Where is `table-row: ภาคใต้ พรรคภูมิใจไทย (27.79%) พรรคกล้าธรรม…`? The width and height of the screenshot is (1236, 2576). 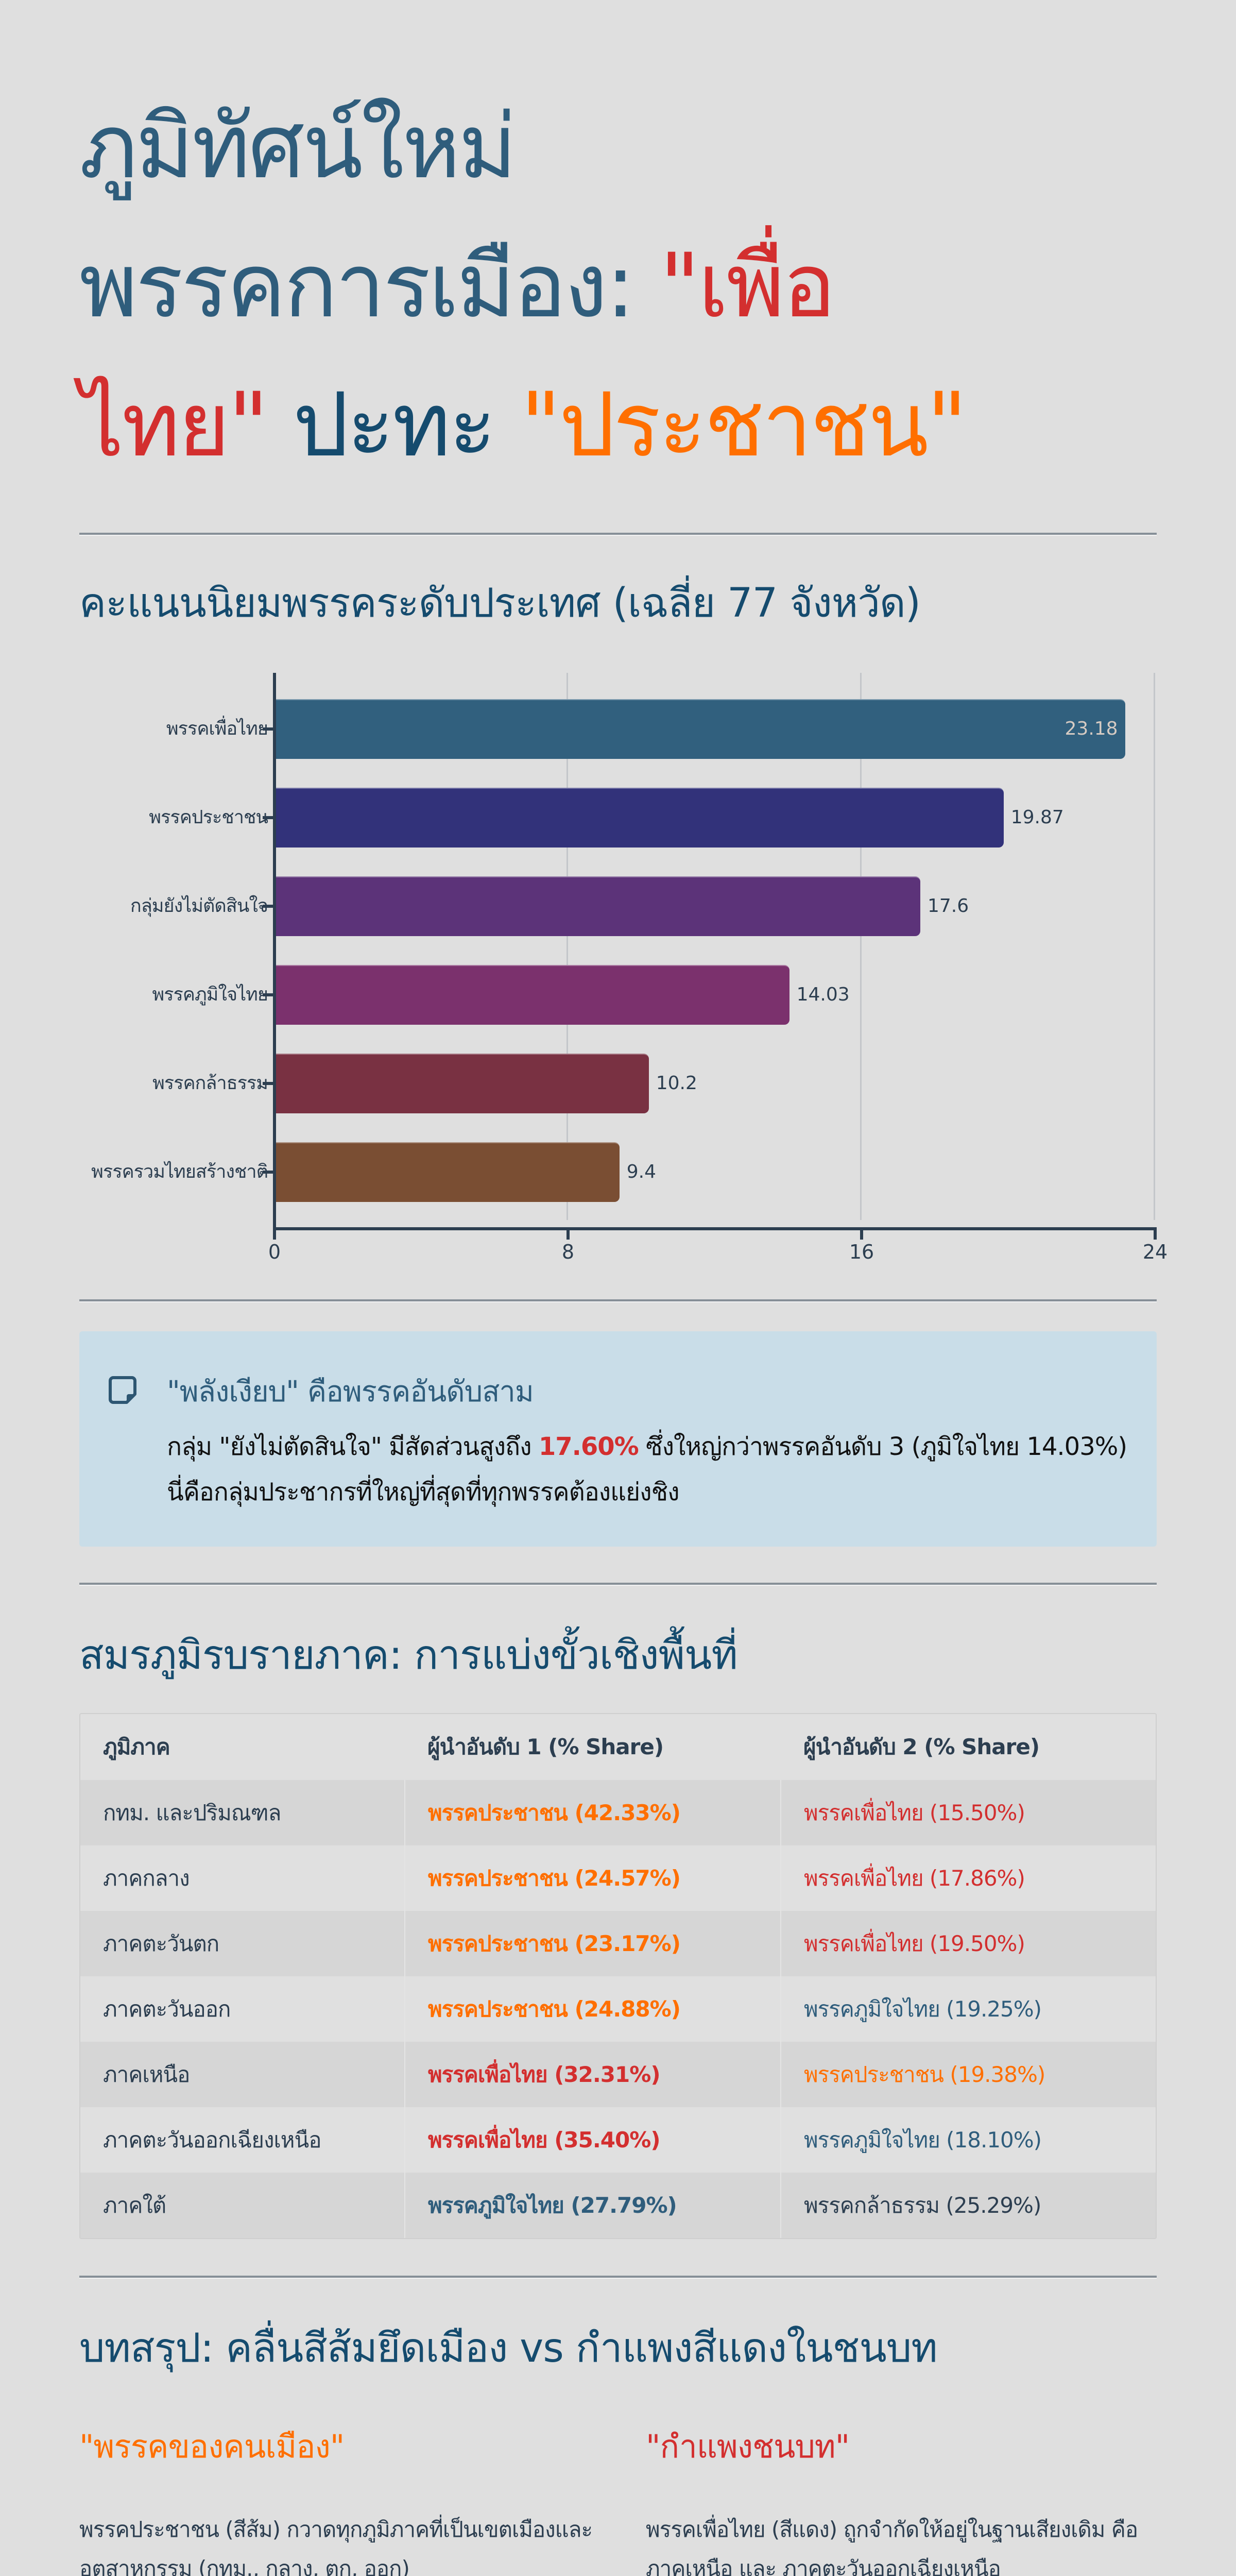 table-row: ภาคใต้ พรรคภูมิใจไทย (27.79%) พรรคกล้าธรรม… is located at coordinates (618, 2205).